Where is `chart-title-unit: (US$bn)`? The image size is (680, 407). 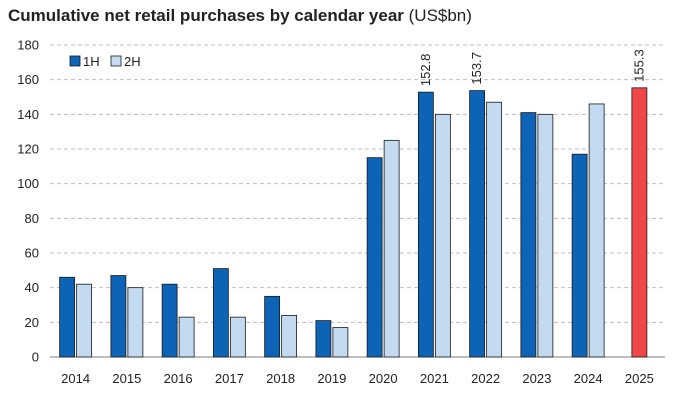
chart-title-unit: (US$bn) is located at coordinates (440, 15).